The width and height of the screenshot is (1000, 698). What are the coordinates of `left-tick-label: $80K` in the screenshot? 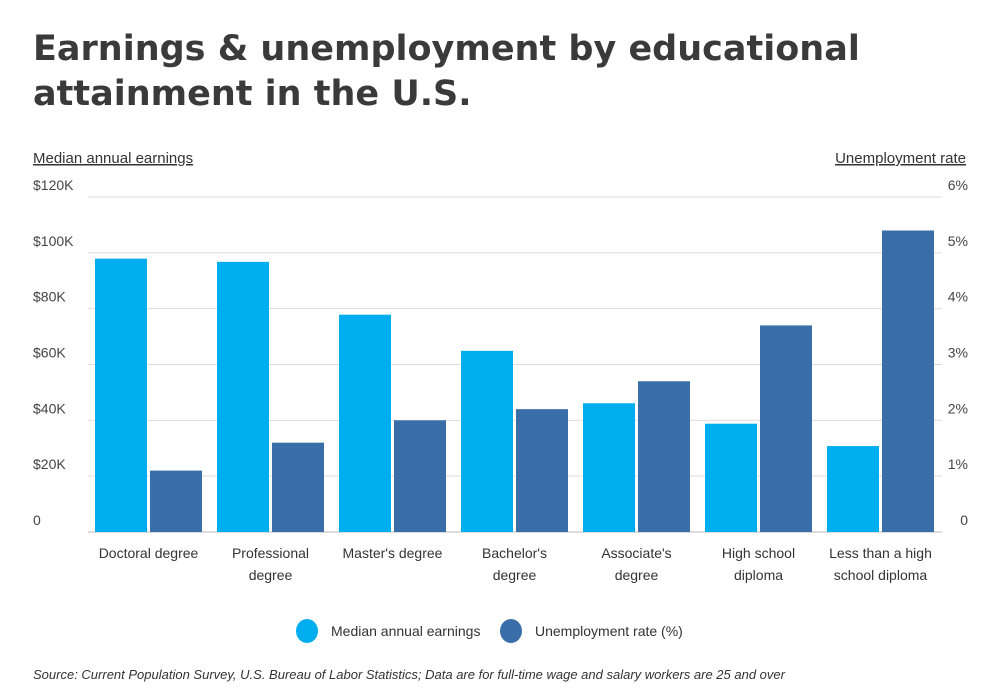 It's located at (49, 297).